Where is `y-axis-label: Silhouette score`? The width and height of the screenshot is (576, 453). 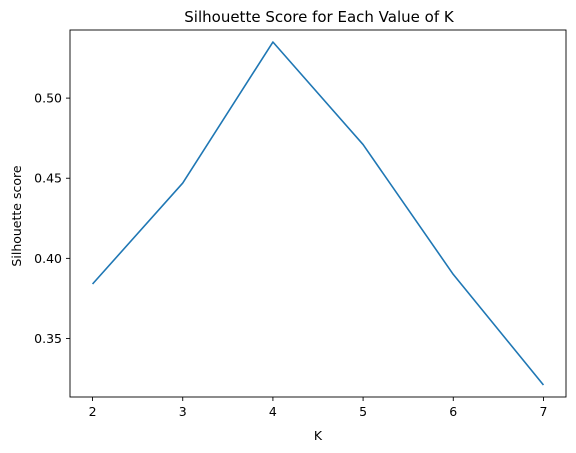 y-axis-label: Silhouette score is located at coordinates (16, 215).